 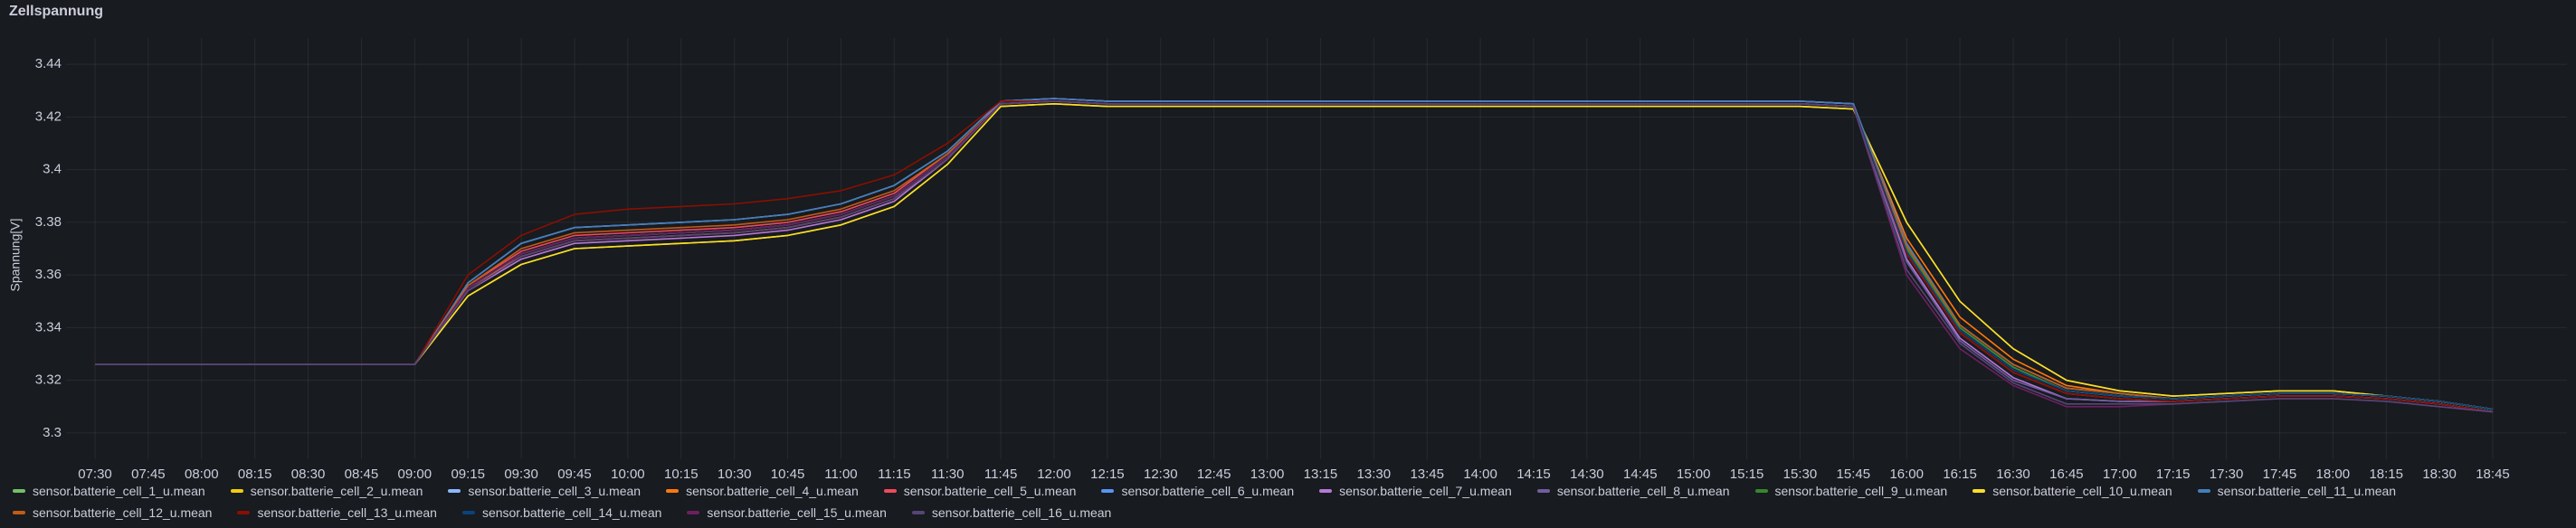 What do you see at coordinates (119, 491) in the screenshot?
I see `legend-label: sensor.batterie_cell_1_u.mean` at bounding box center [119, 491].